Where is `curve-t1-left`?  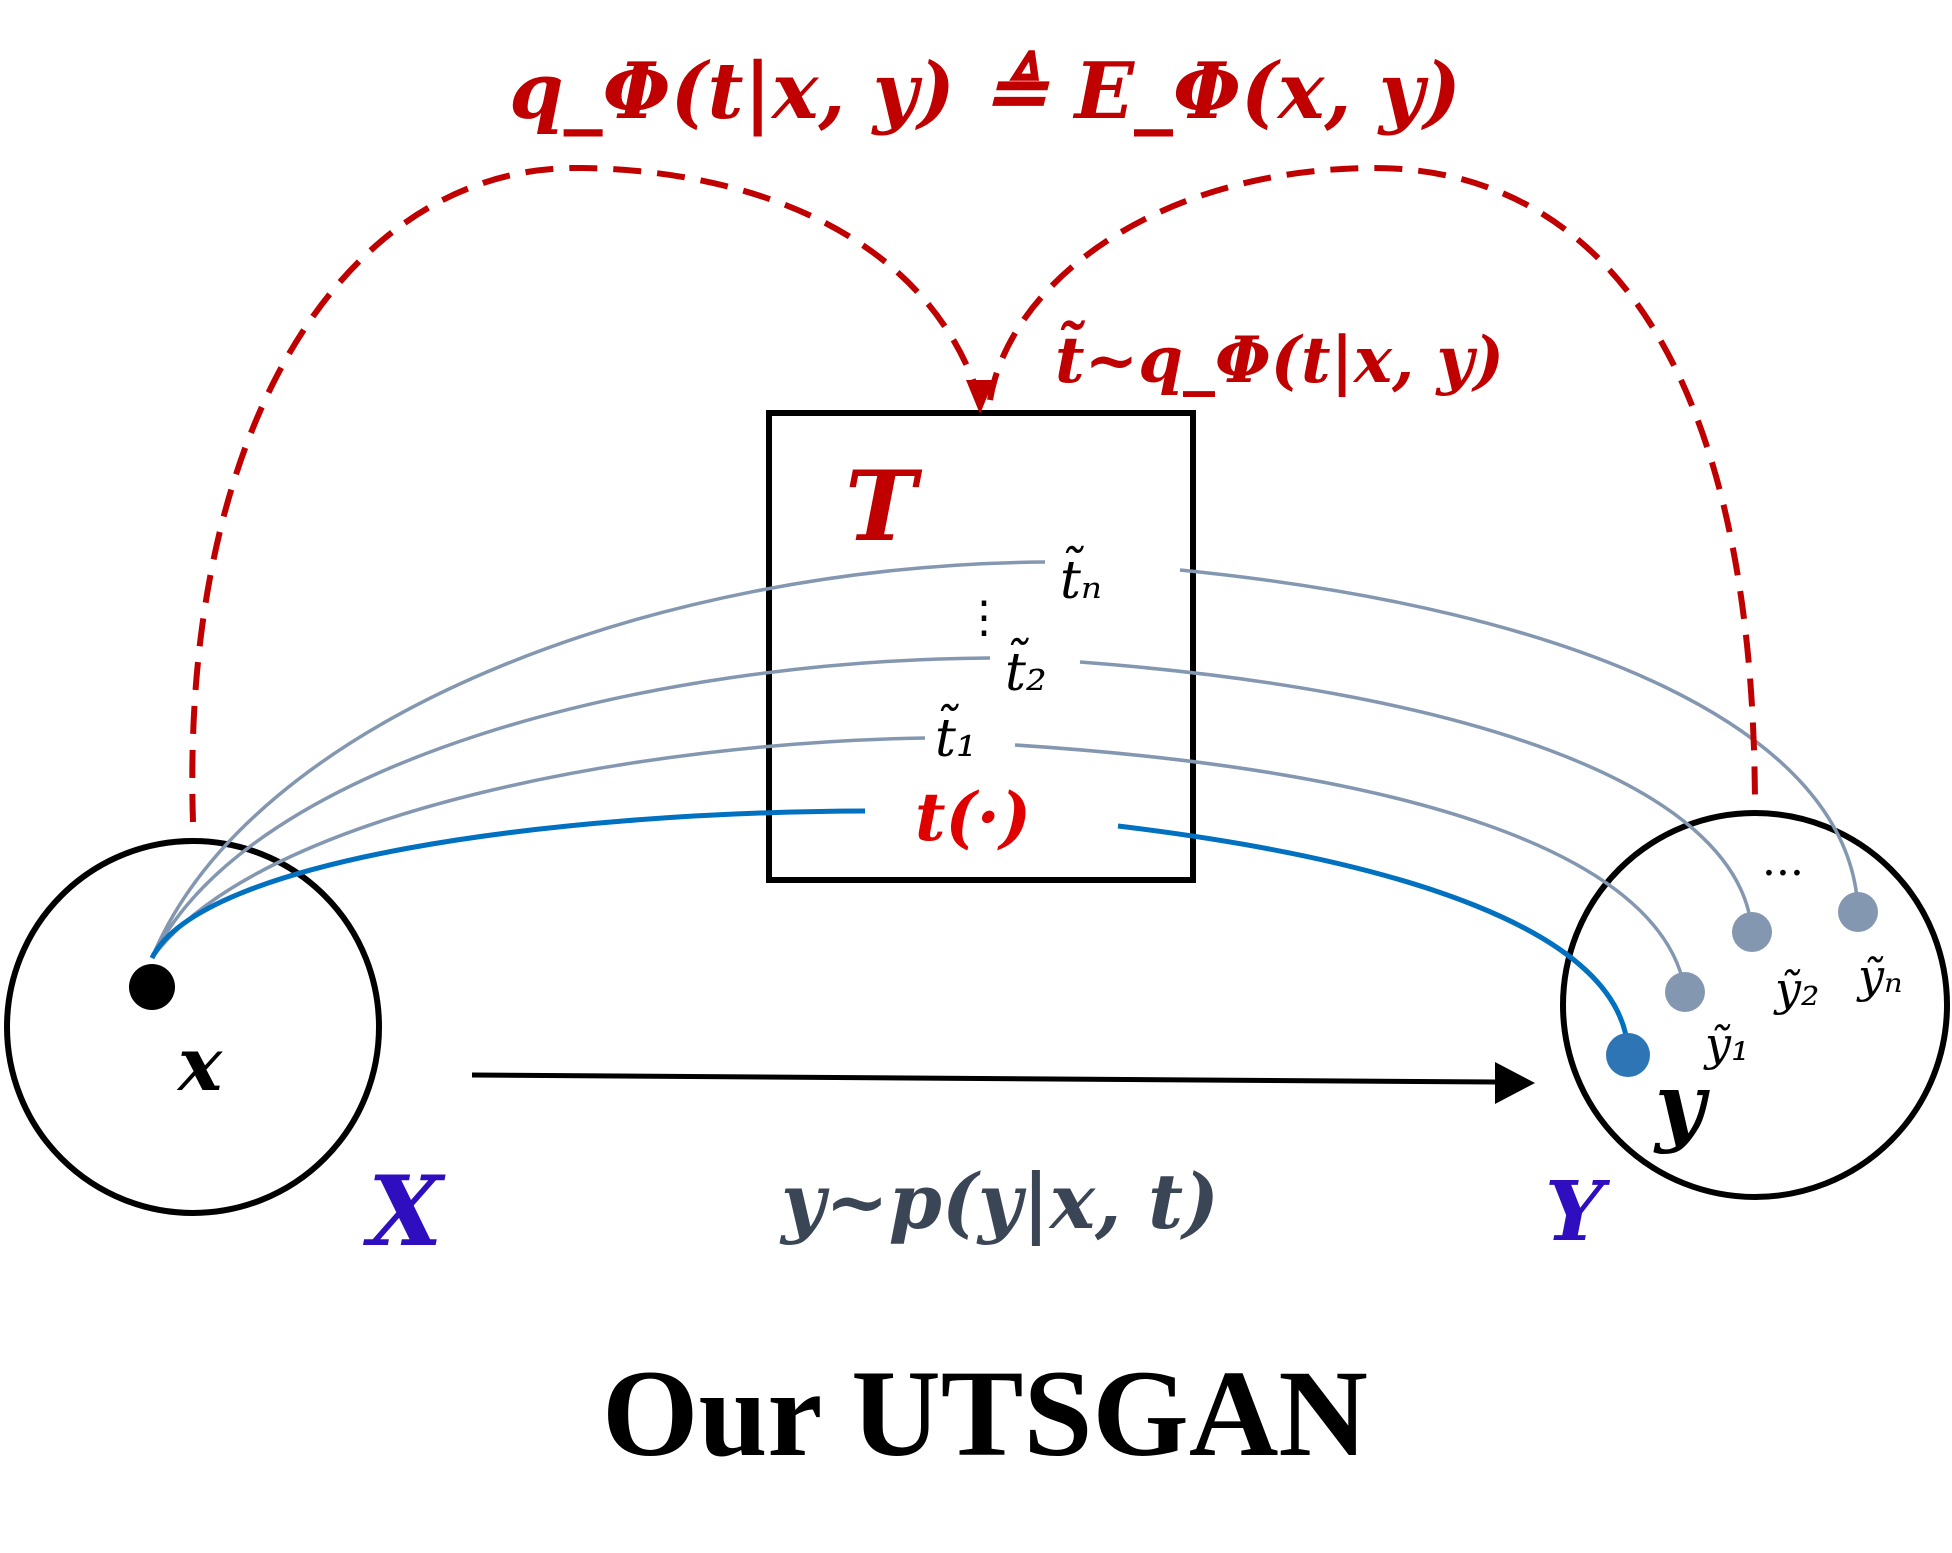 curve-t1-left is located at coordinates (538, 848).